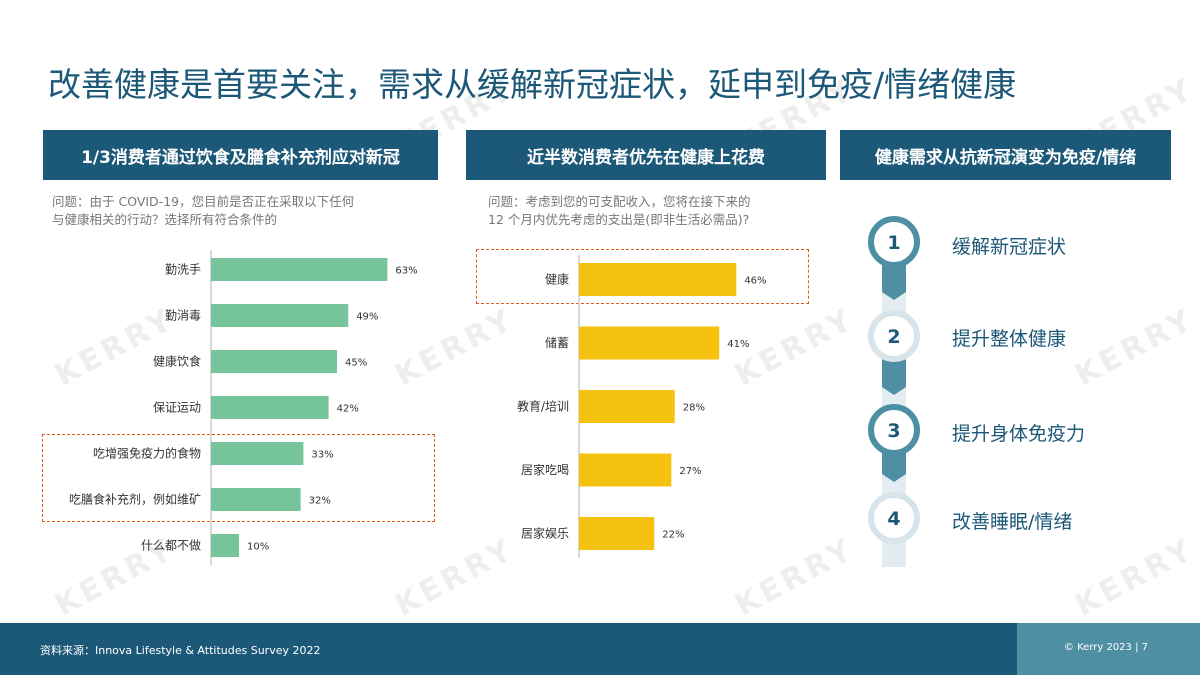 The height and width of the screenshot is (675, 1200). I want to click on value-label: 27%, so click(690, 471).